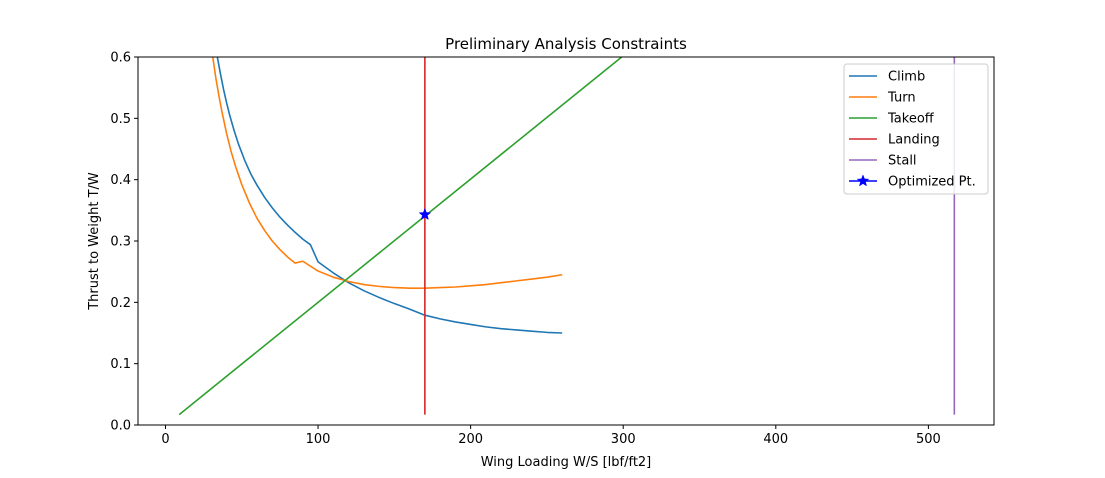  Describe the element at coordinates (911, 119) in the screenshot. I see `legend-label: Takeoff` at that location.